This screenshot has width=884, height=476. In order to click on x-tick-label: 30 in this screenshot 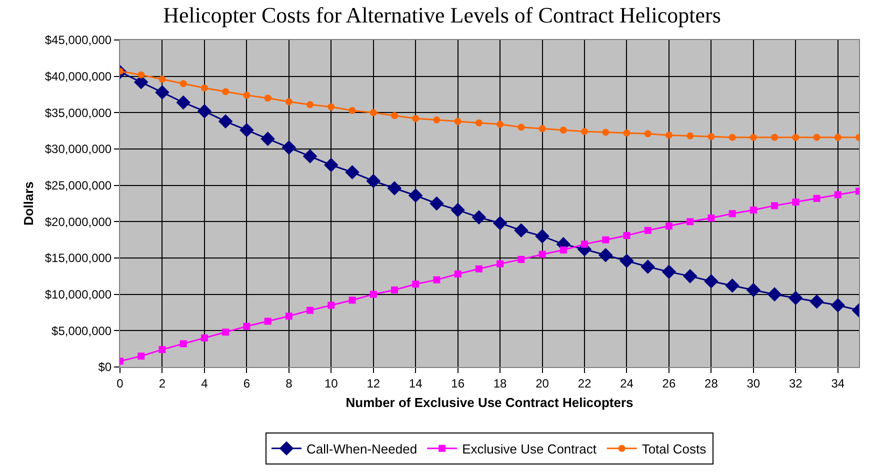, I will do `click(753, 383)`.